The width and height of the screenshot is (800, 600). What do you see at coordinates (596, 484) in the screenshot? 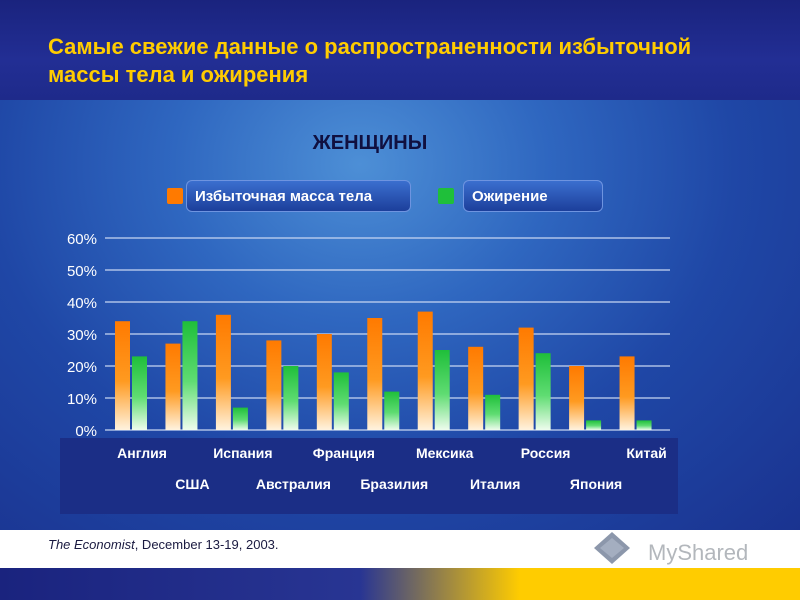
I see `x-tick-label: Япония` at bounding box center [596, 484].